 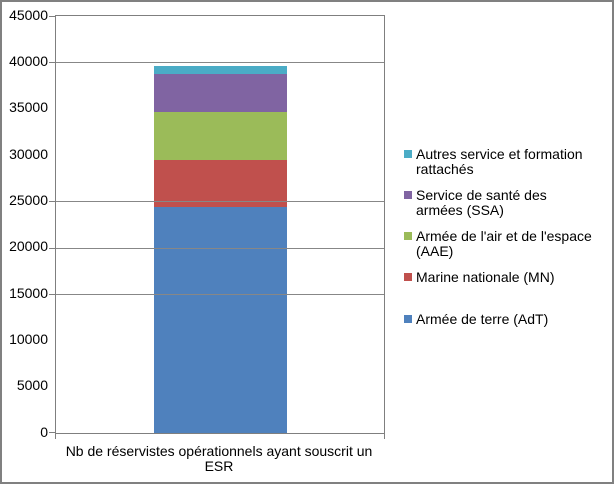 What do you see at coordinates (384, 436) in the screenshot?
I see `category-tick-mark-right` at bounding box center [384, 436].